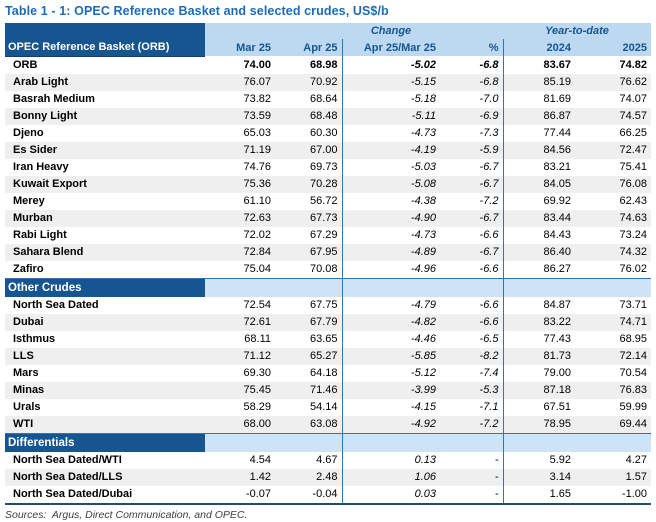 Image resolution: width=656 pixels, height=522 pixels. I want to click on row-label: Bonny Light, so click(105, 116).